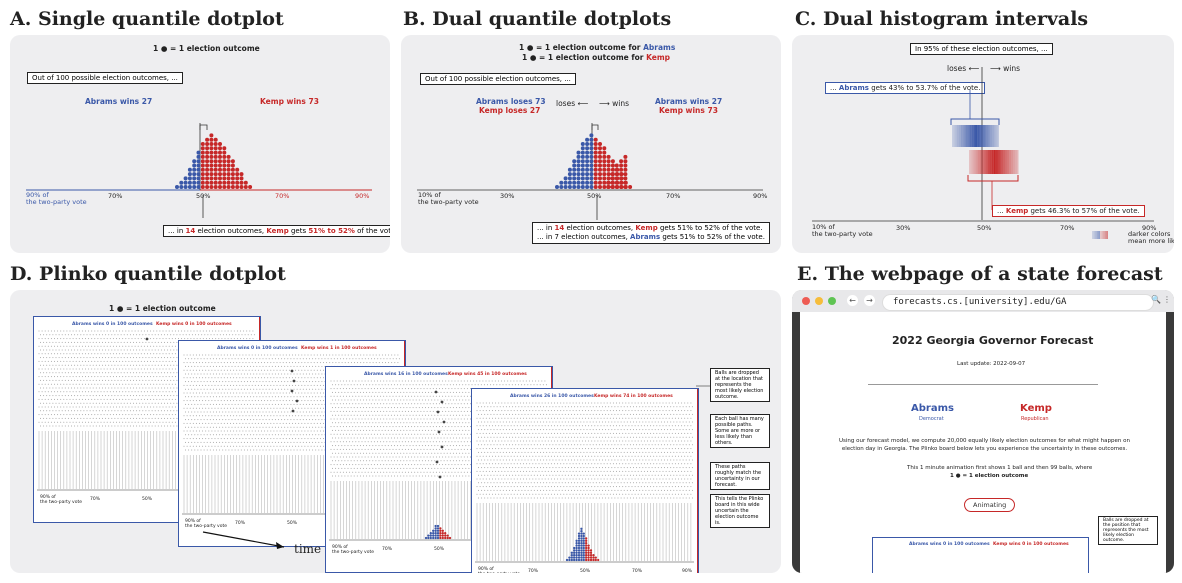 The image size is (1182, 583). What do you see at coordinates (984, 228) in the screenshot?
I see `tick-c-50: 50%` at bounding box center [984, 228].